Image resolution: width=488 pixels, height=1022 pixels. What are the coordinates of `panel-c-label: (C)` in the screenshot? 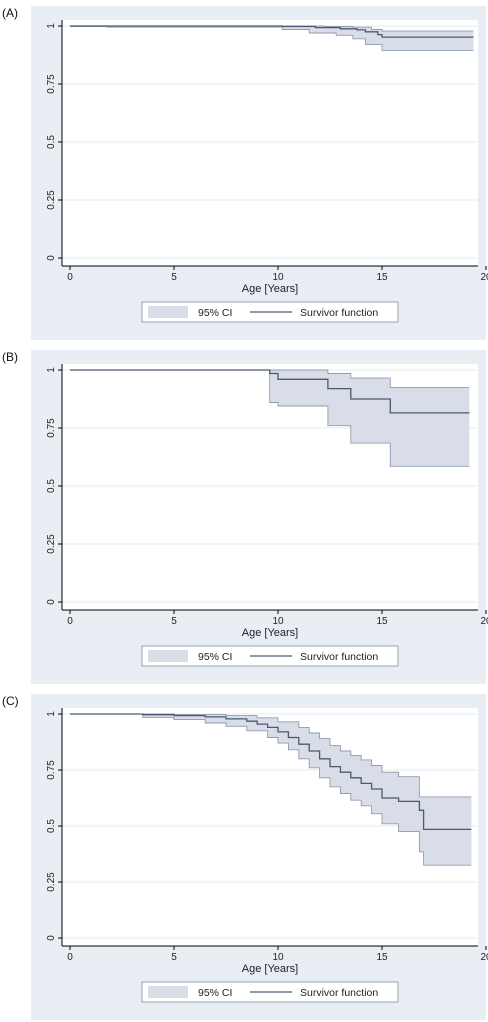 It's located at (10, 701).